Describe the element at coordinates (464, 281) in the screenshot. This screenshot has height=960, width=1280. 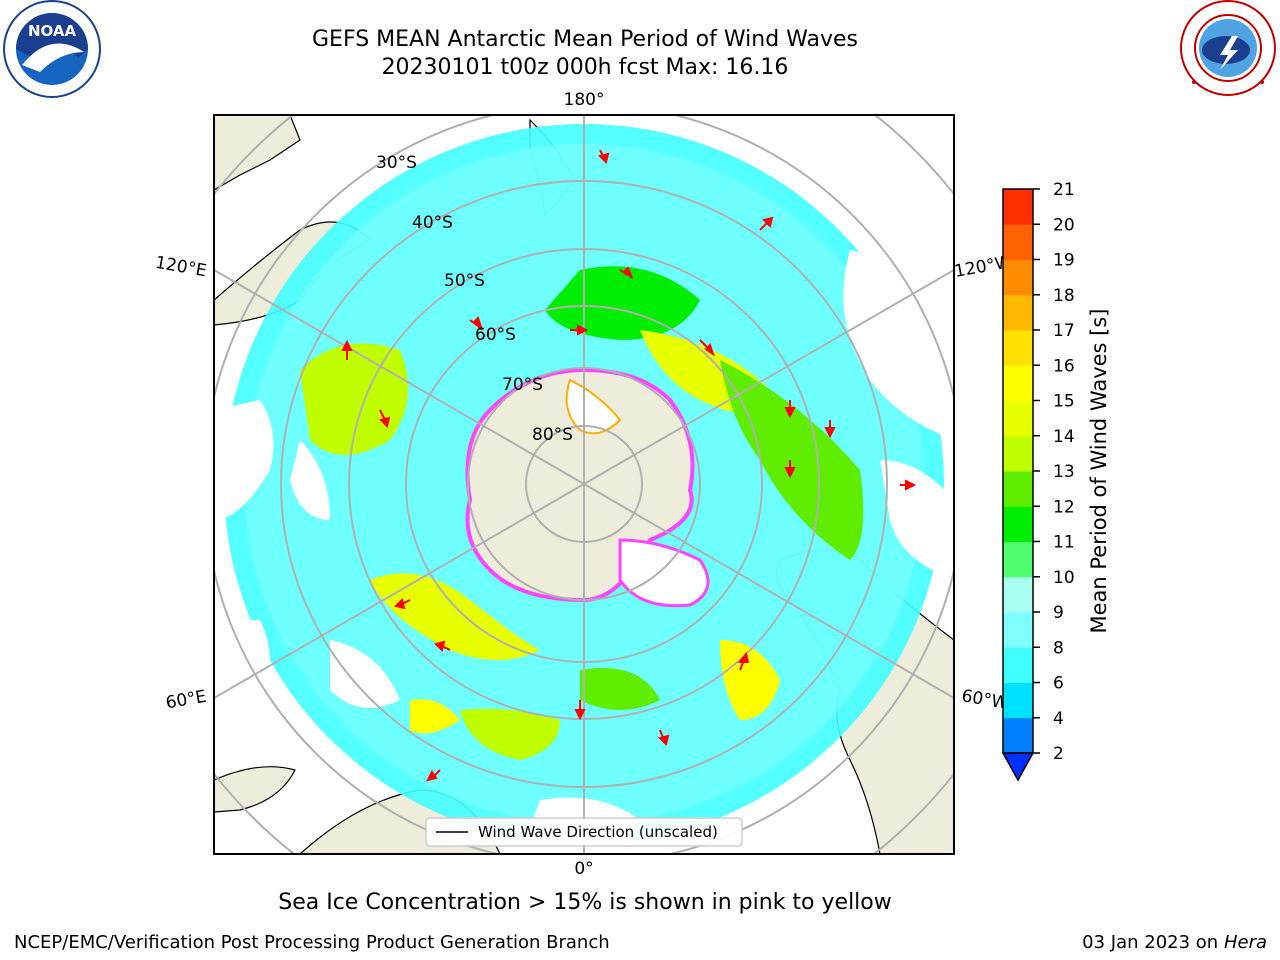
I see `lat-label-50s: 50°S` at that location.